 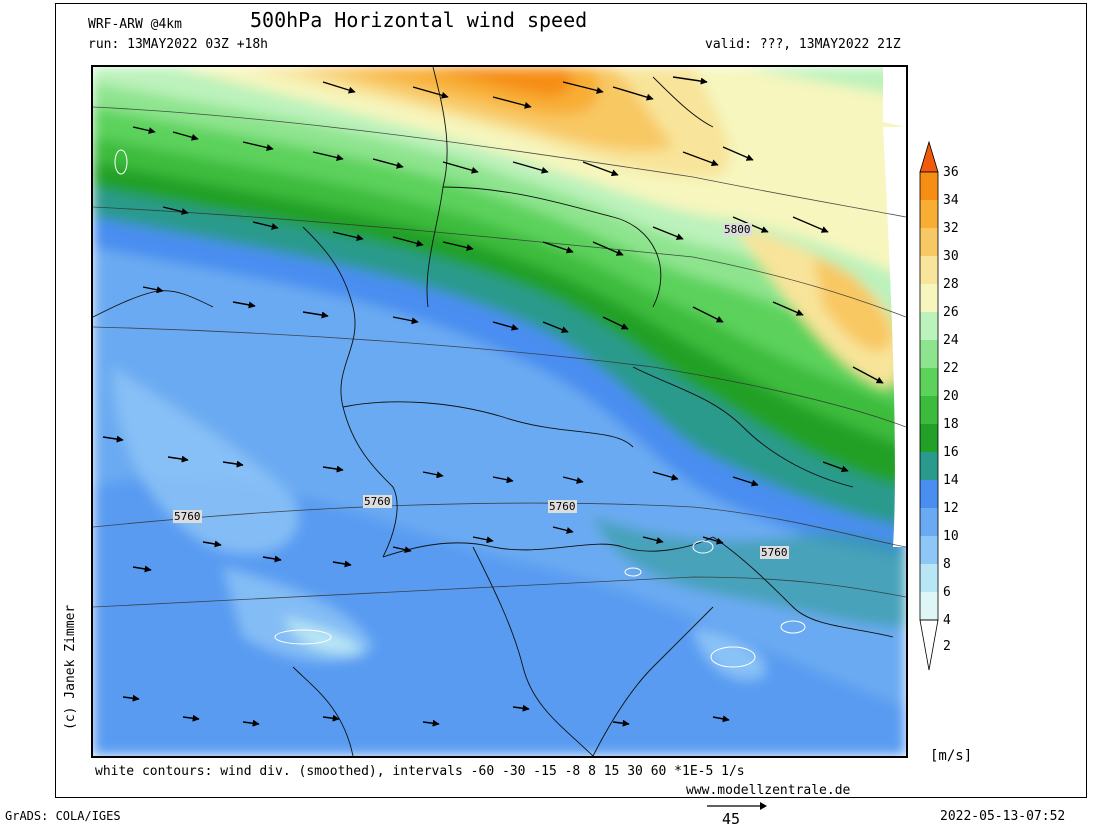 What do you see at coordinates (419, 20) in the screenshot?
I see `plot-title: 500hPa Horizontal wind speed` at bounding box center [419, 20].